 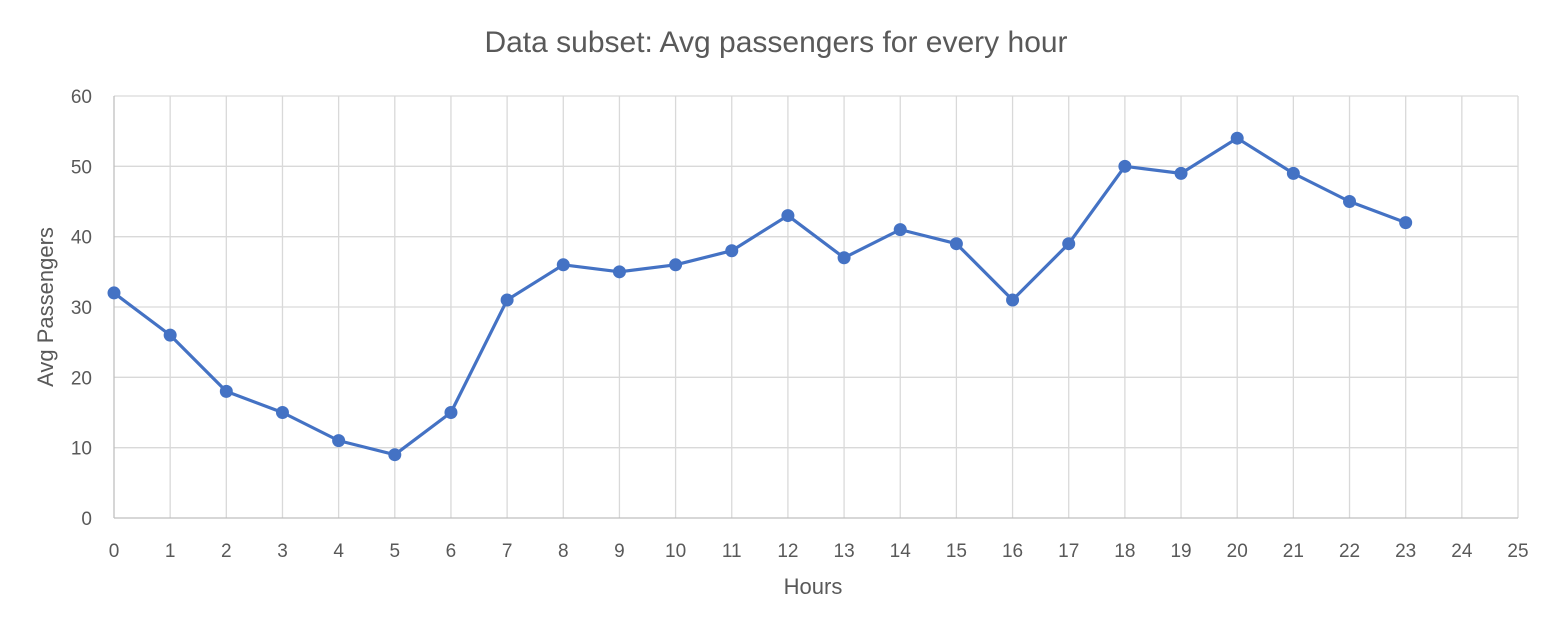 What do you see at coordinates (732, 551) in the screenshot?
I see `x-tick-label: 11` at bounding box center [732, 551].